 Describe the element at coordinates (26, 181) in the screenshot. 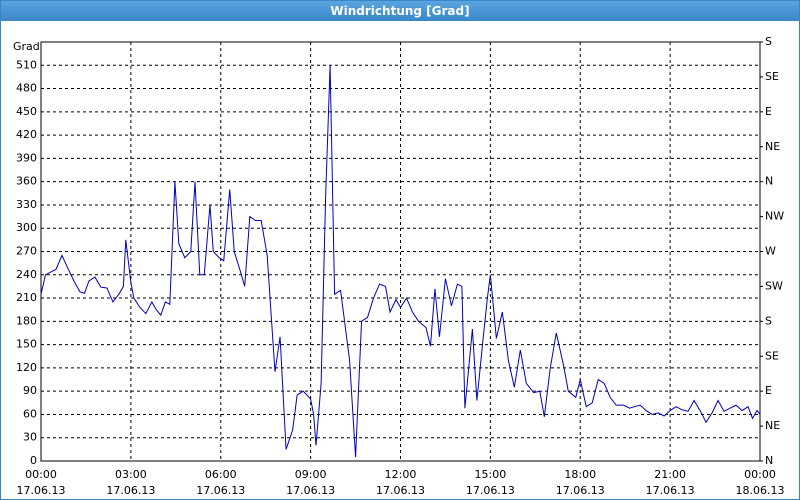

I see `y-tick-label: 360` at that location.